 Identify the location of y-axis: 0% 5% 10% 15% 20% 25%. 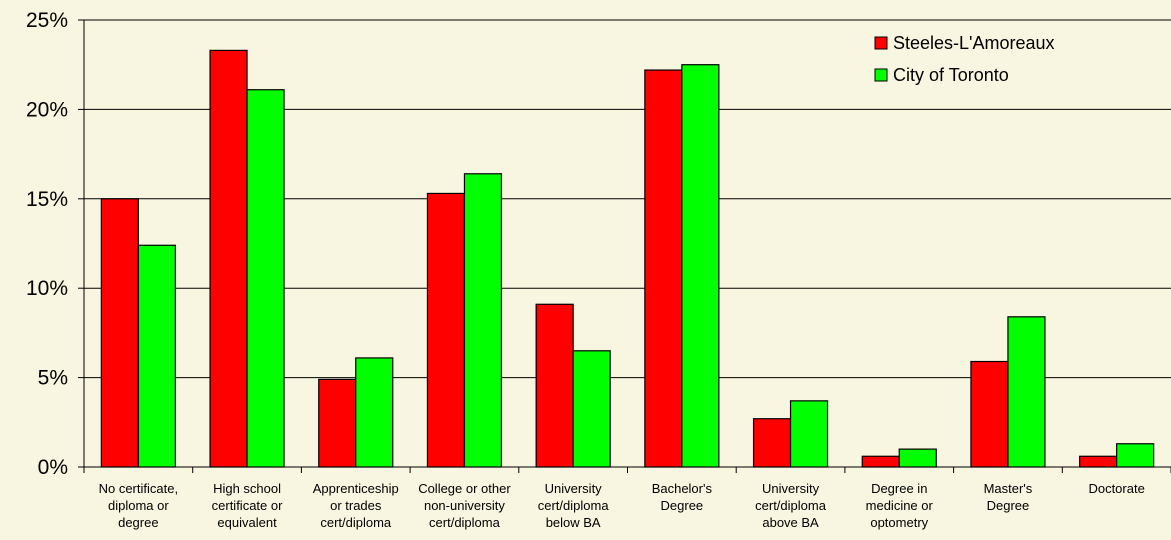
(55, 244).